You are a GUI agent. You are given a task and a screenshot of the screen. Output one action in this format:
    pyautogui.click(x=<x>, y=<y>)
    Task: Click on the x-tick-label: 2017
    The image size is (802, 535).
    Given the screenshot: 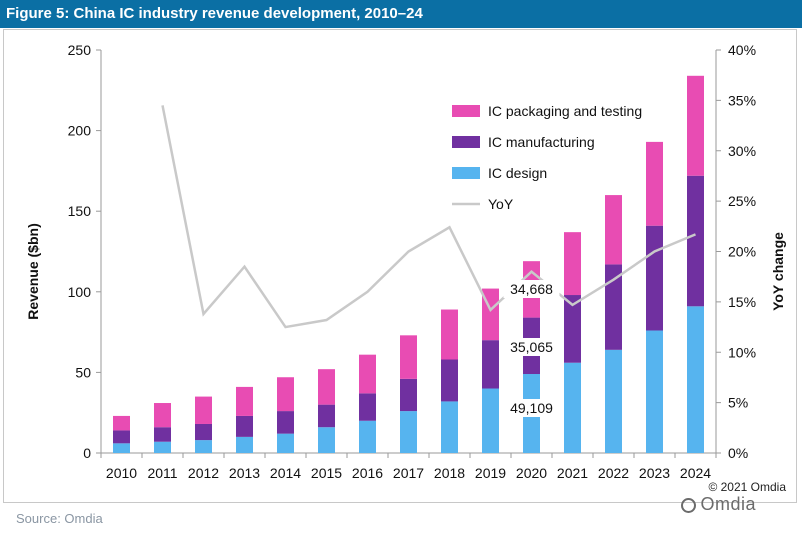 What is the action you would take?
    pyautogui.click(x=408, y=473)
    